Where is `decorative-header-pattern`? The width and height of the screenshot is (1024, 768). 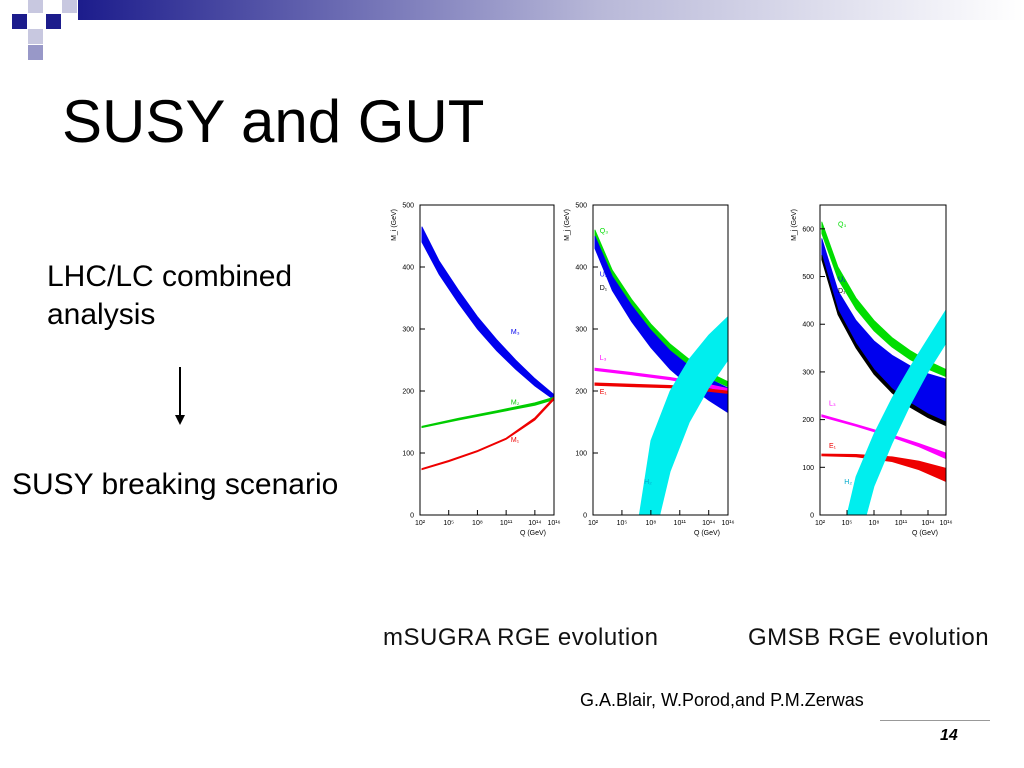 decorative-header-pattern is located at coordinates (518, 30).